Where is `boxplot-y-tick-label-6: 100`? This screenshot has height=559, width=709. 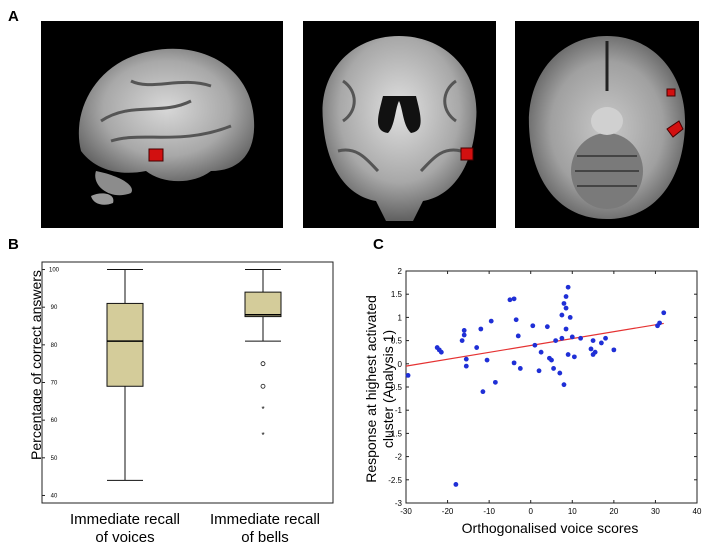
boxplot-y-tick-label-6: 100 is located at coordinates (54, 271).